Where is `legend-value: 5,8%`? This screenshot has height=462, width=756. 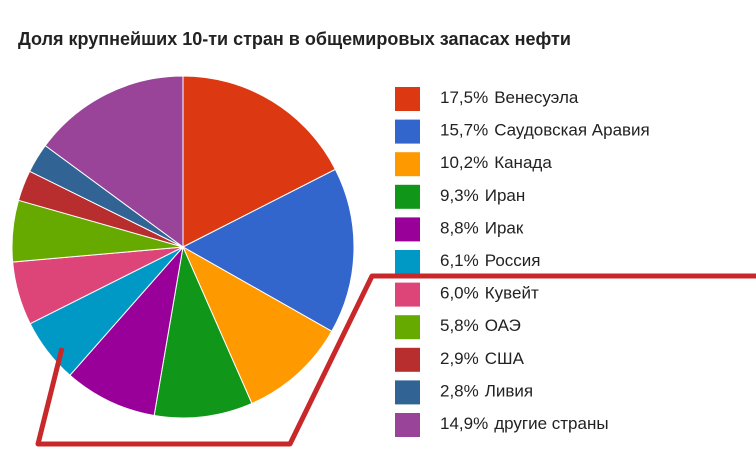 legend-value: 5,8% is located at coordinates (459, 326).